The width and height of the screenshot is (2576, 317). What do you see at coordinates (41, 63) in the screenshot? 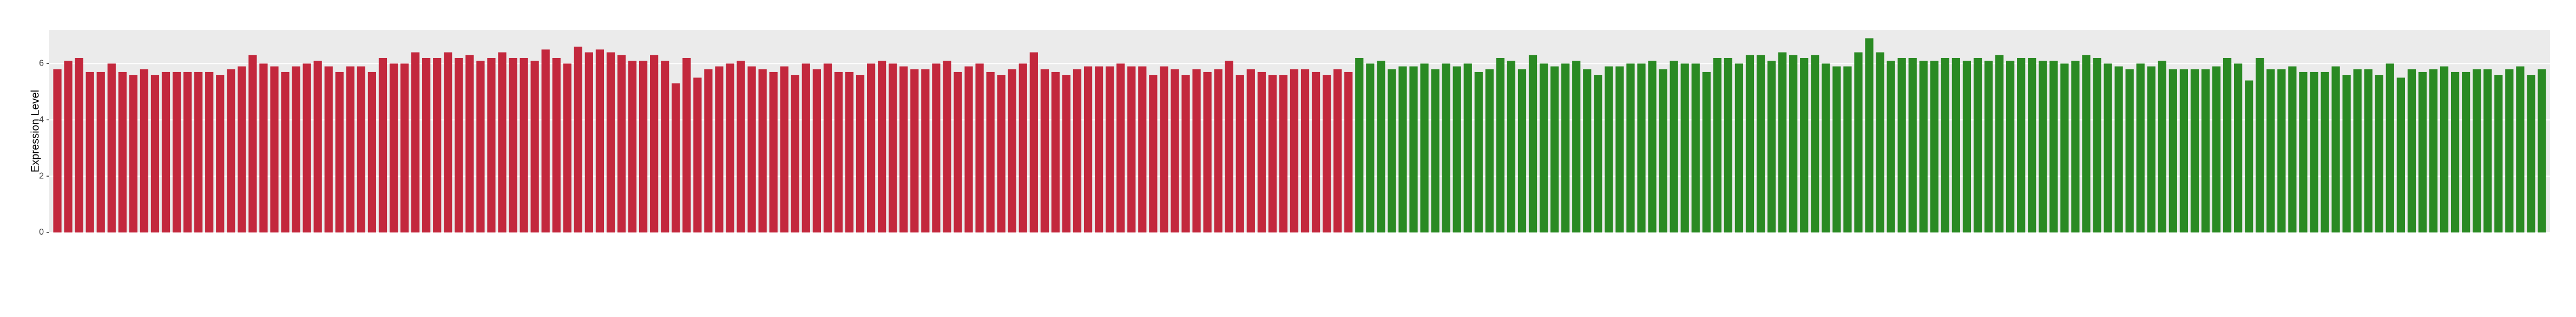
I see `y-tick-label: 6` at bounding box center [41, 63].